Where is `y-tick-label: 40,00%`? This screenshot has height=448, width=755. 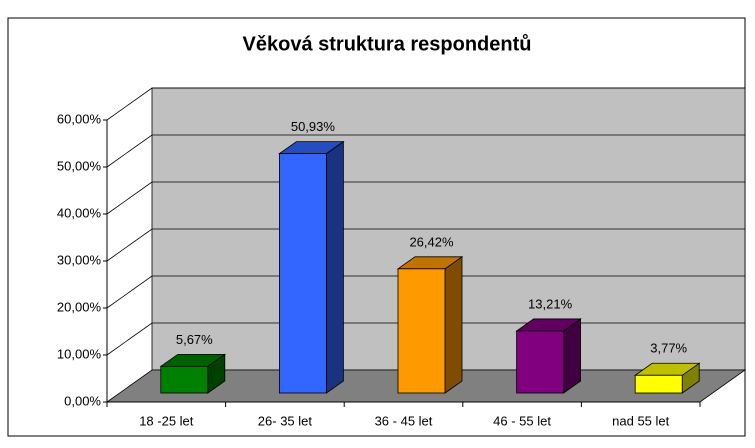
y-tick-label: 40,00% is located at coordinates (79, 212).